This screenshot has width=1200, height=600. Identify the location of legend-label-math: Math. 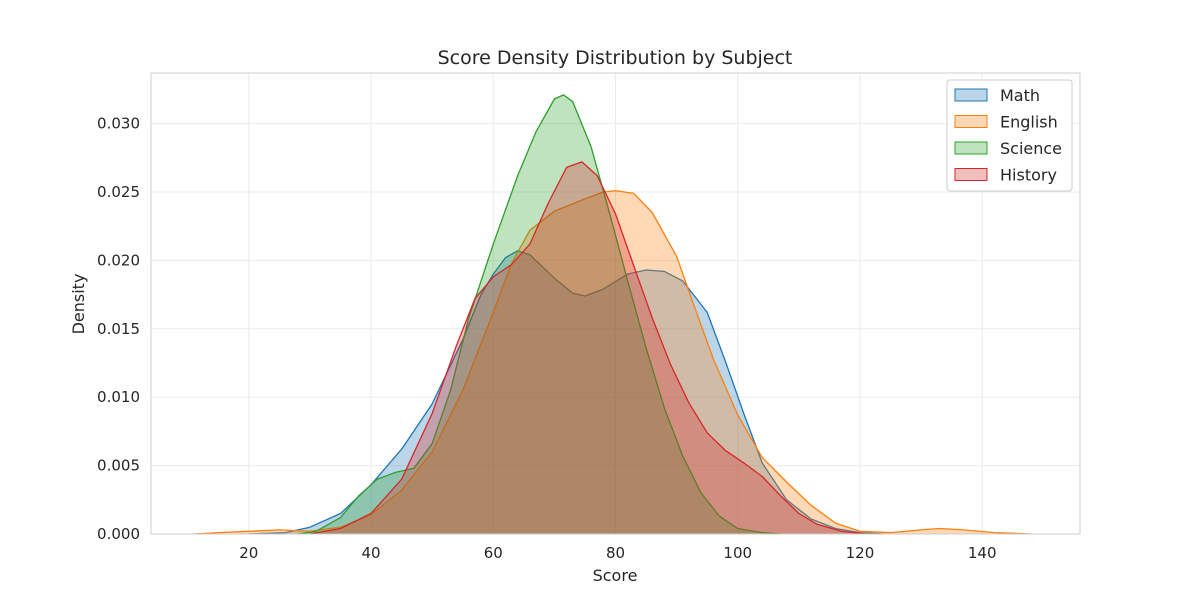
(1020, 95).